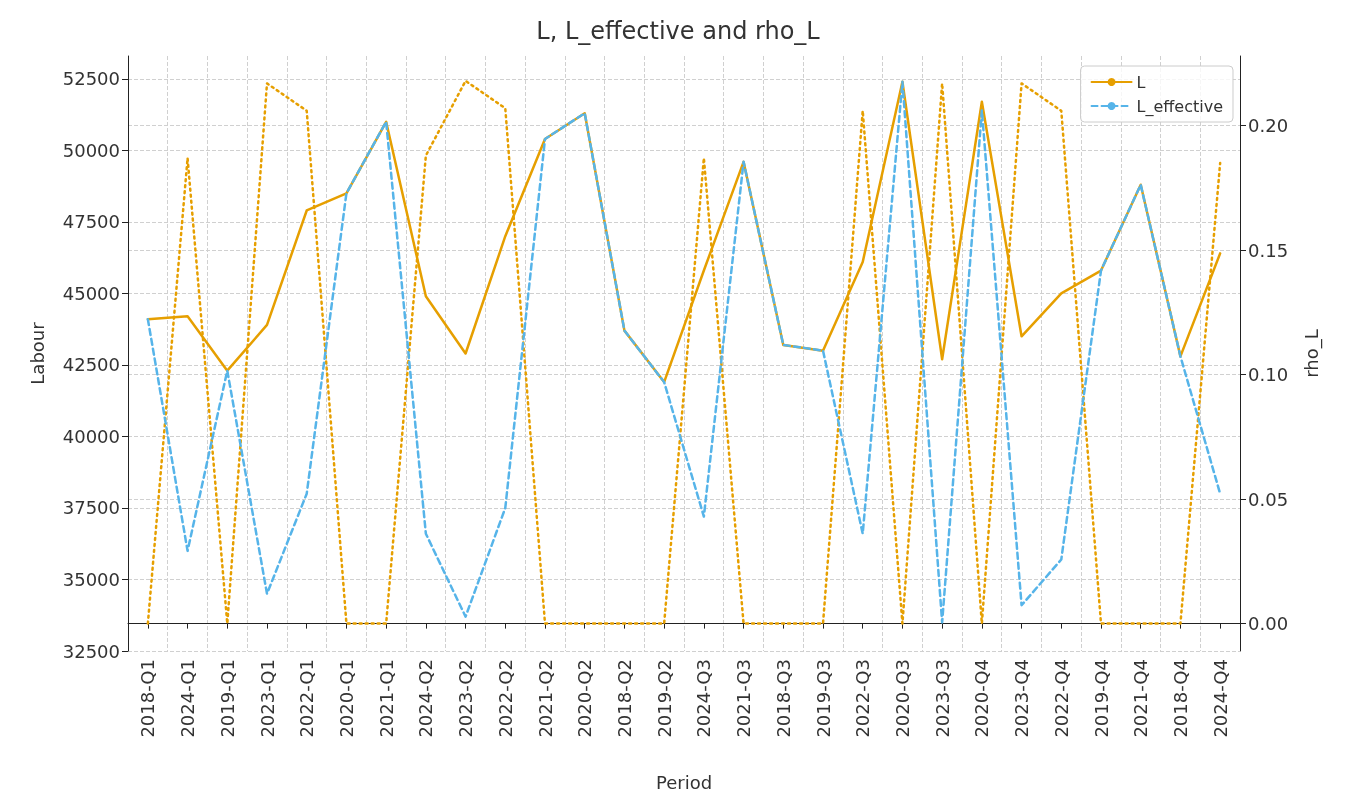  What do you see at coordinates (684, 782) in the screenshot?
I see `x-axis-title: Period` at bounding box center [684, 782].